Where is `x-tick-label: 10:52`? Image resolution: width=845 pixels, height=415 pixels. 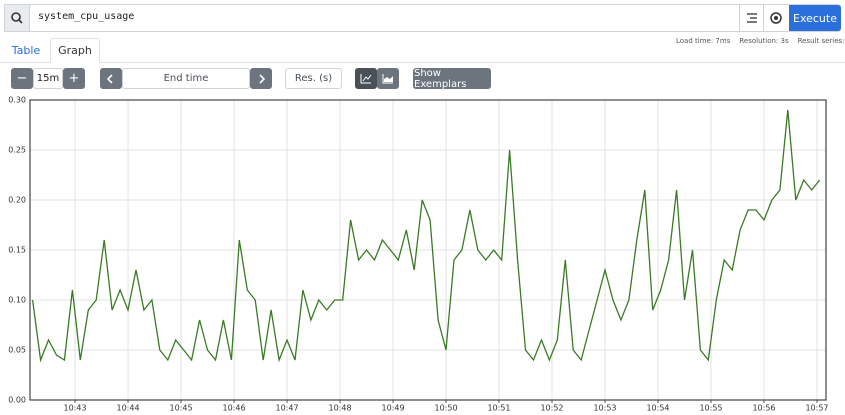 x-tick-label: 10:52 is located at coordinates (551, 408).